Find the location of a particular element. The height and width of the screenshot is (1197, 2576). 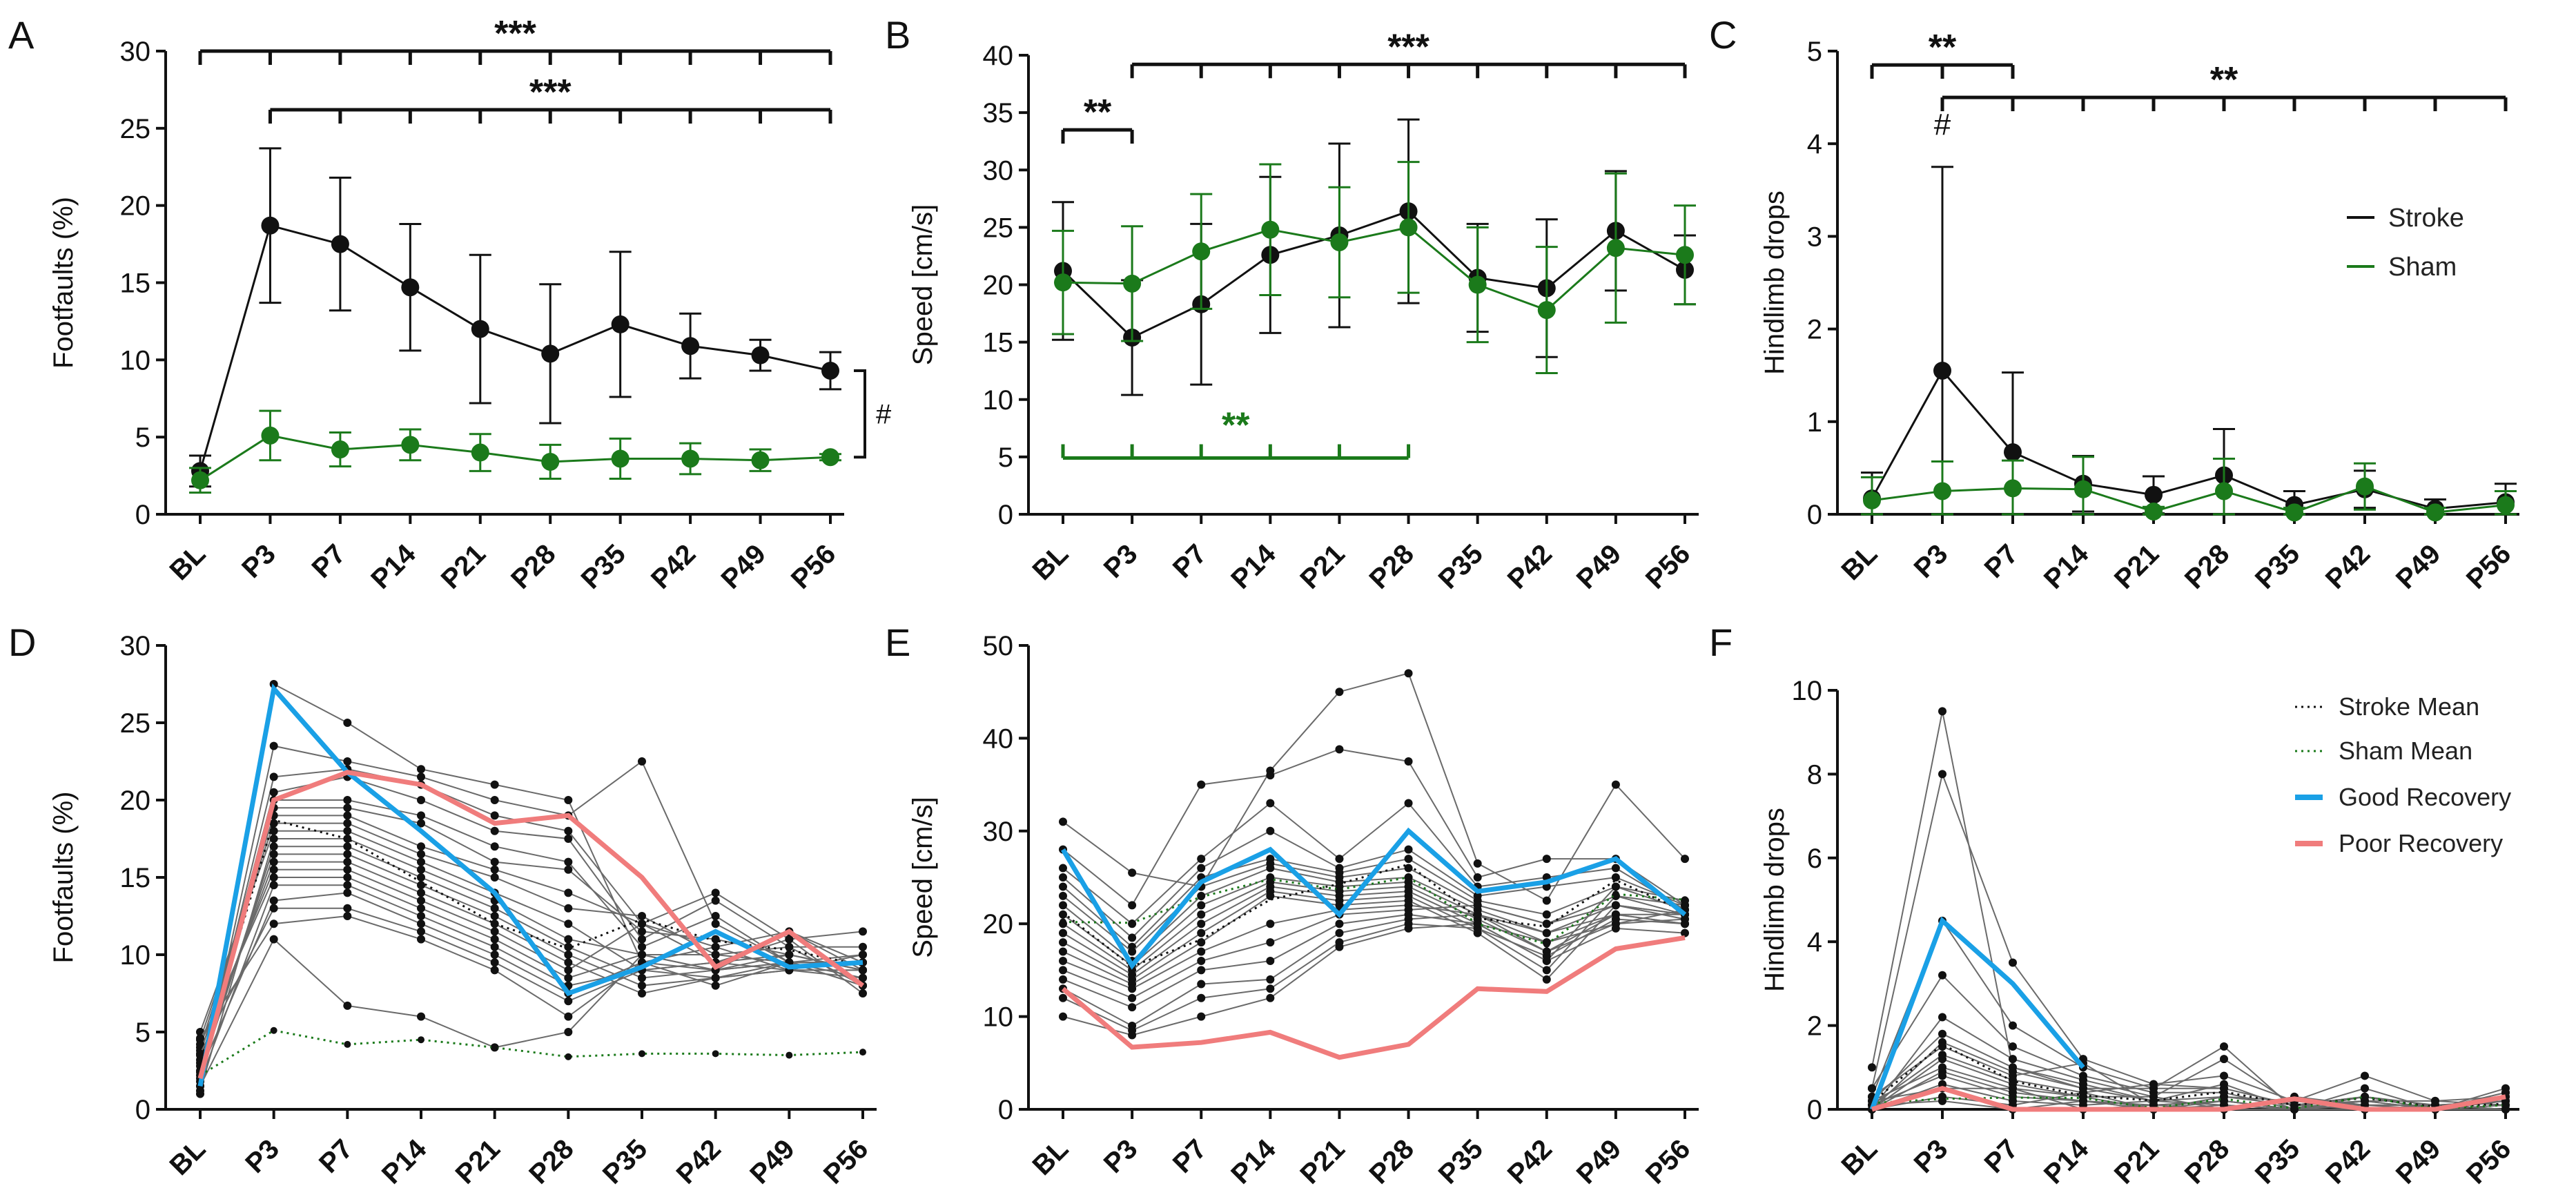

y-tick-label: 15 is located at coordinates (135, 284).